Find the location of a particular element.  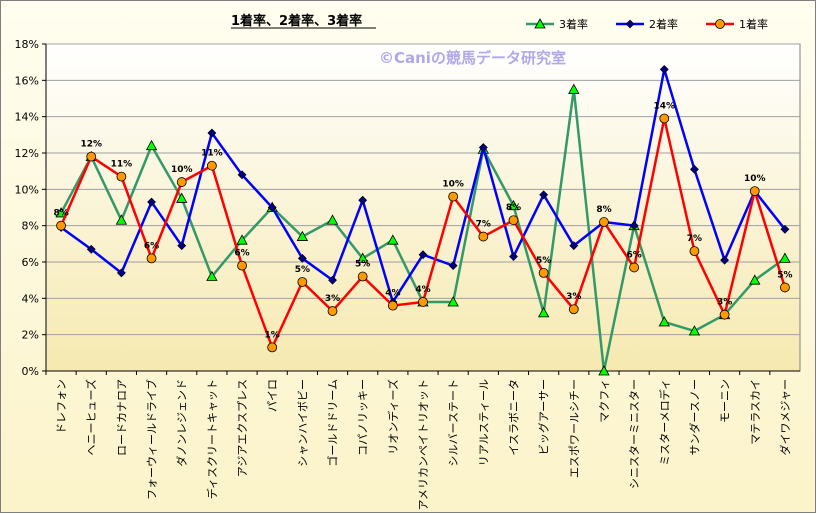

data-label: 1% is located at coordinates (272, 335).